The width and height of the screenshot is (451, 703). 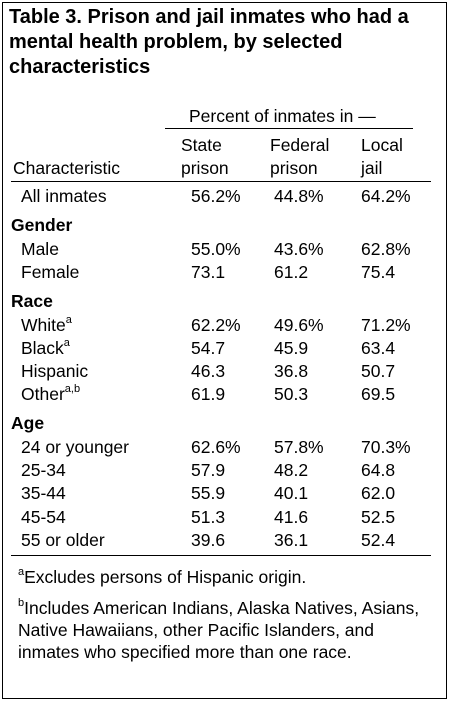 I want to click on characteristic-header: Characteristic, so click(x=66, y=168).